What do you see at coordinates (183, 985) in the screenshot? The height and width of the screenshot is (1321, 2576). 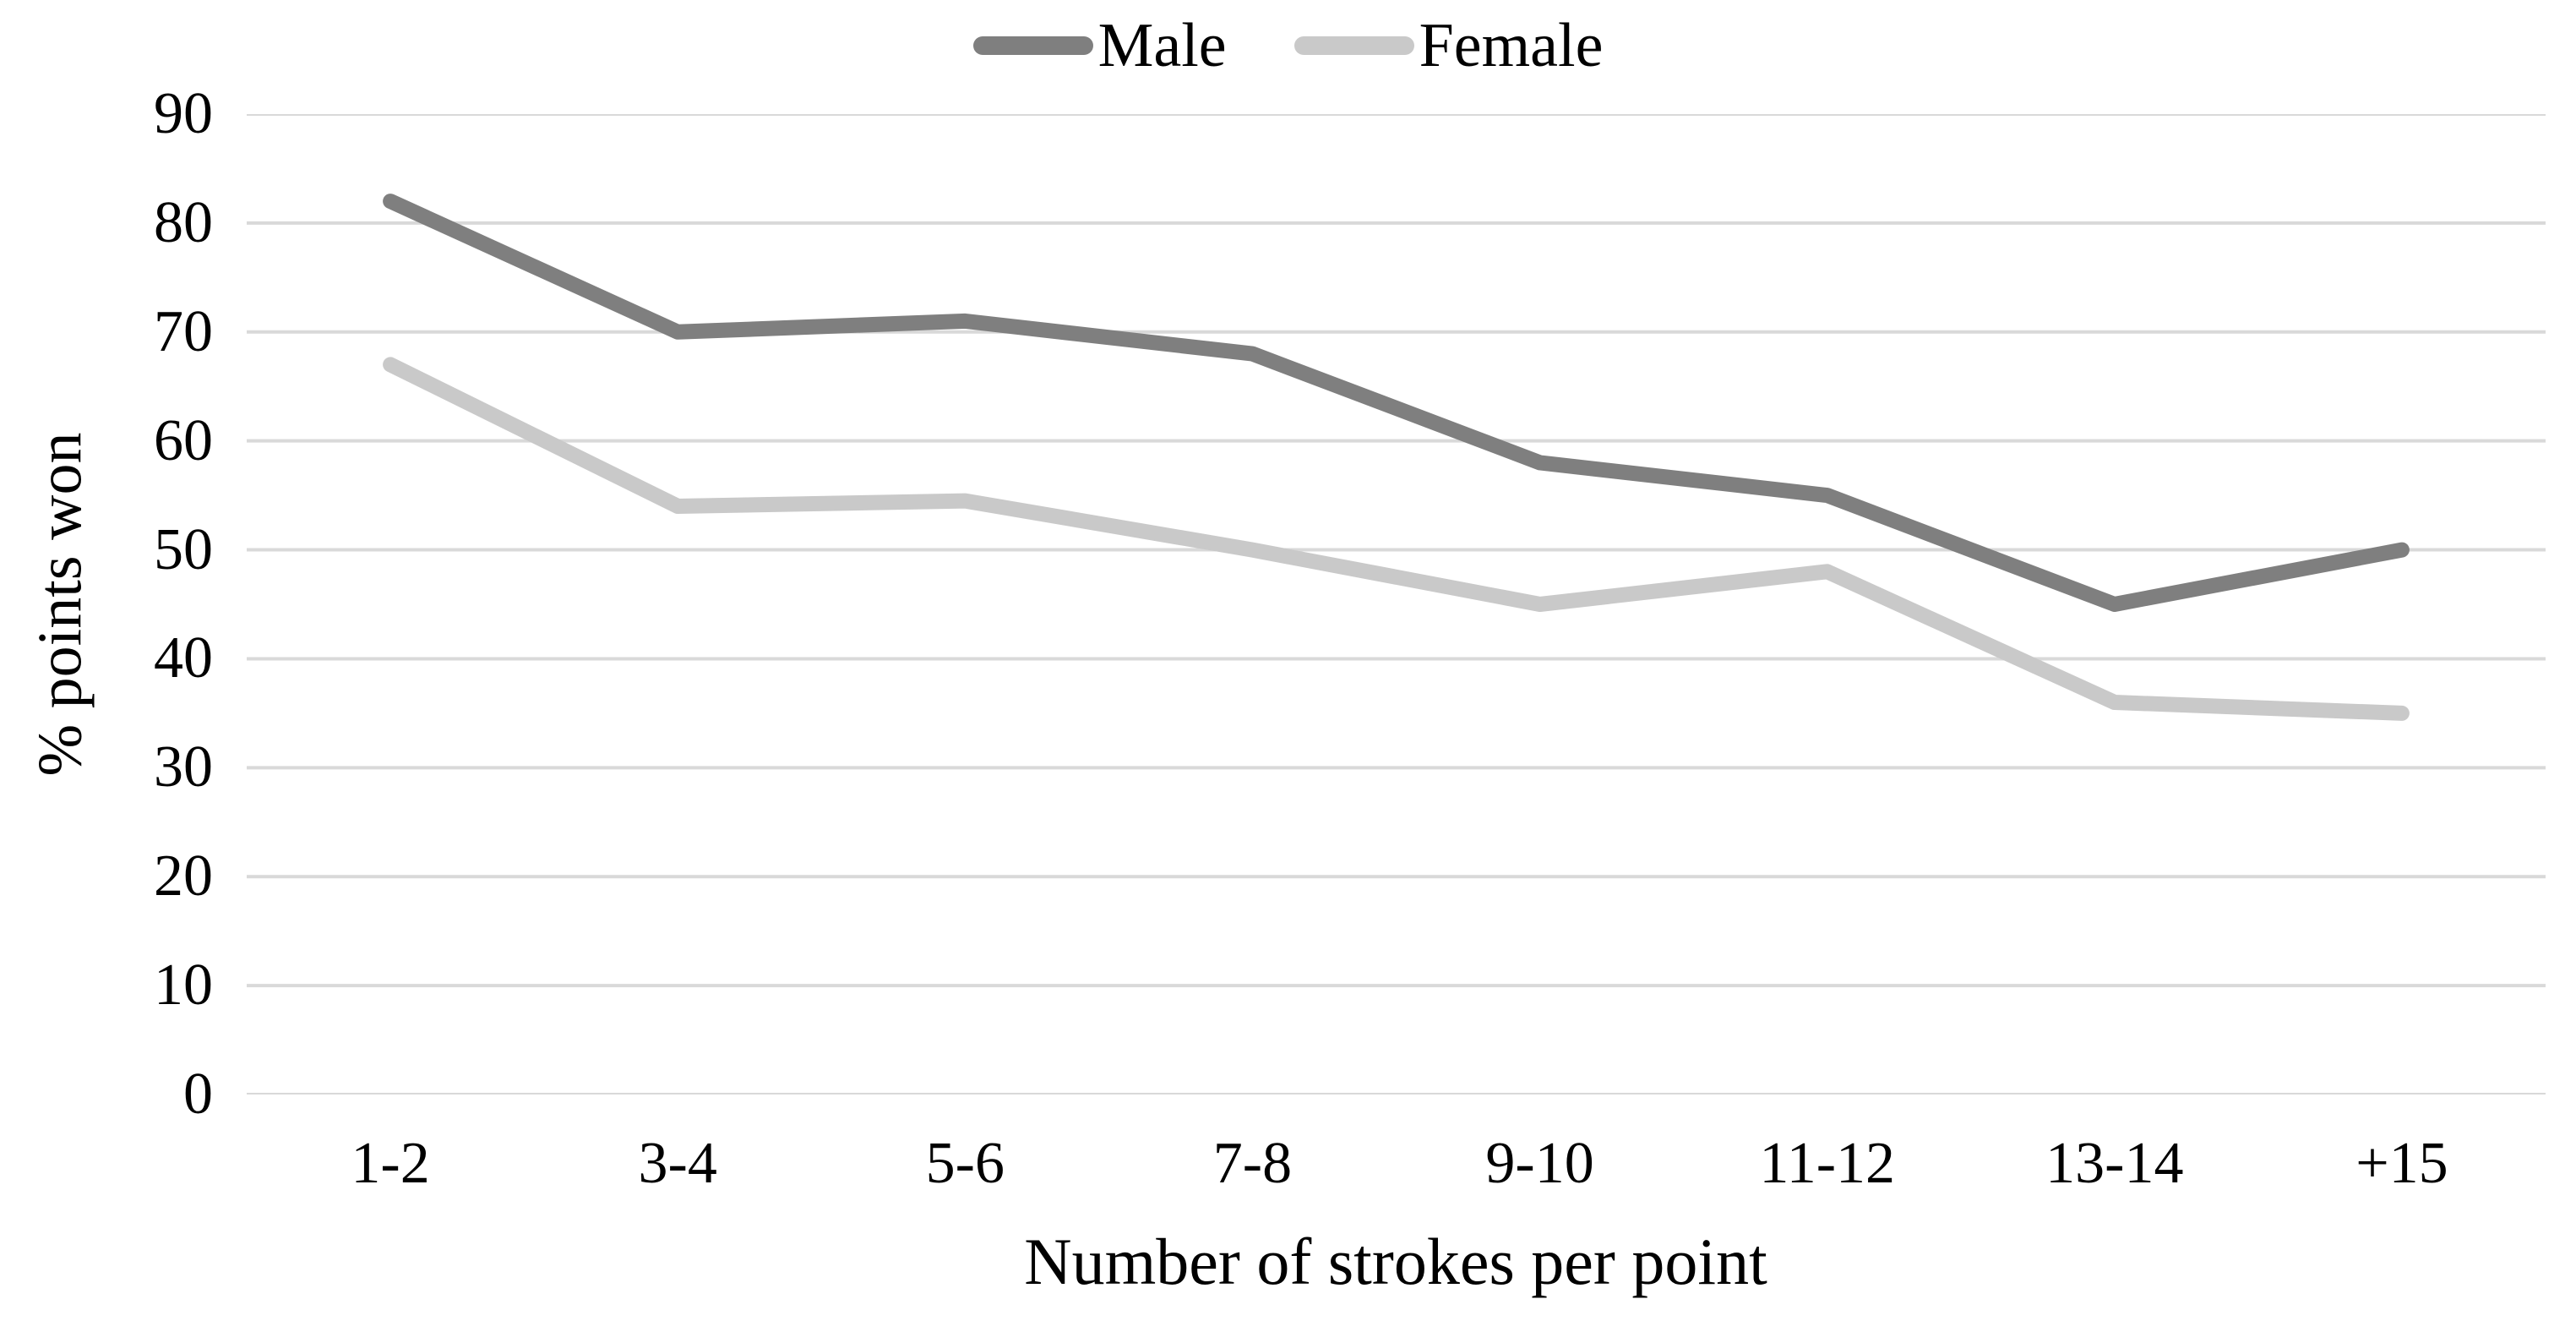 I see `y-tick-label: 10` at bounding box center [183, 985].